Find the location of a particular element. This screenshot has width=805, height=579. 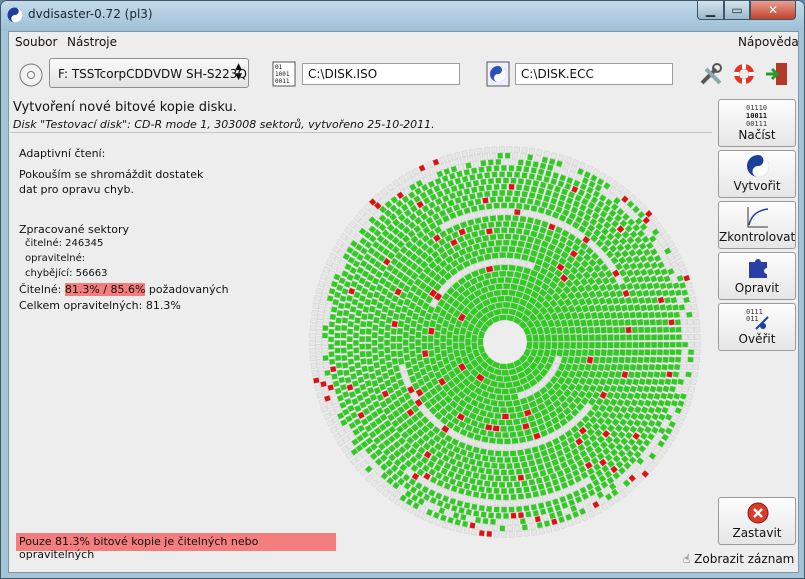

repair-button: Opravit is located at coordinates (757, 276).